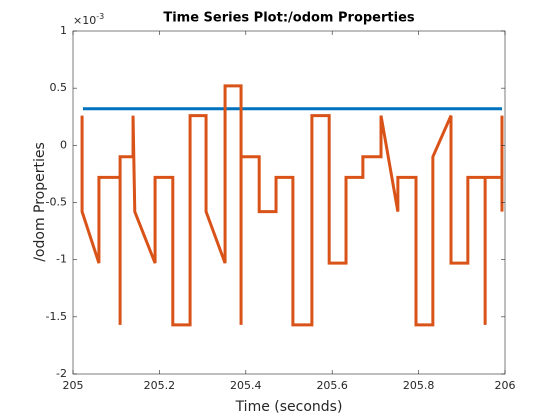 The height and width of the screenshot is (420, 560). I want to click on y-tick-label: 0, so click(63, 144).